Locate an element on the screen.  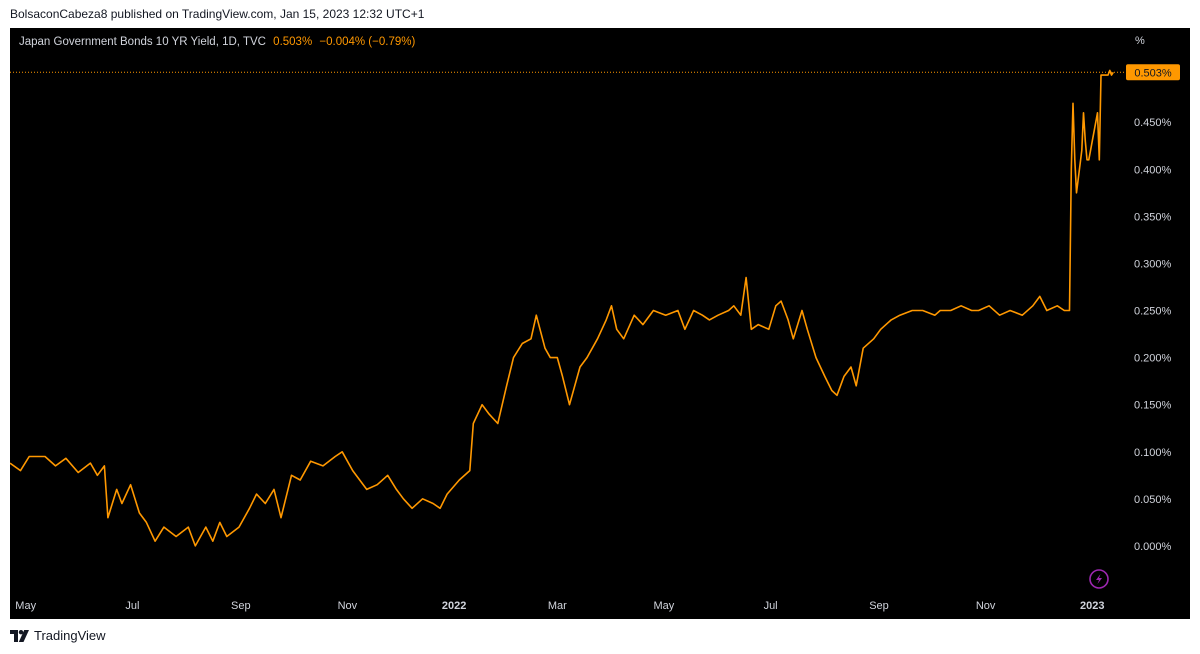
y-tick-label: 0.150% is located at coordinates (1153, 406).